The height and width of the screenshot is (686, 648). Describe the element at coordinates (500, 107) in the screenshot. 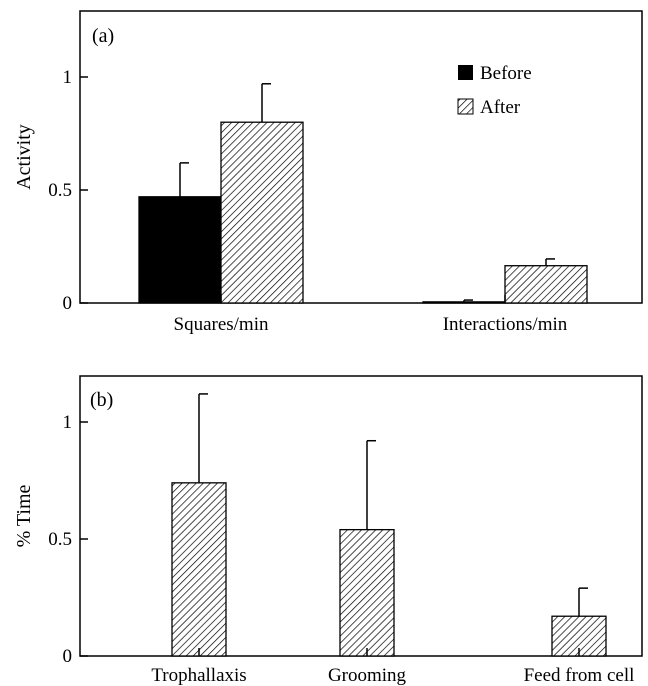

I see `legend-label-after: After` at that location.